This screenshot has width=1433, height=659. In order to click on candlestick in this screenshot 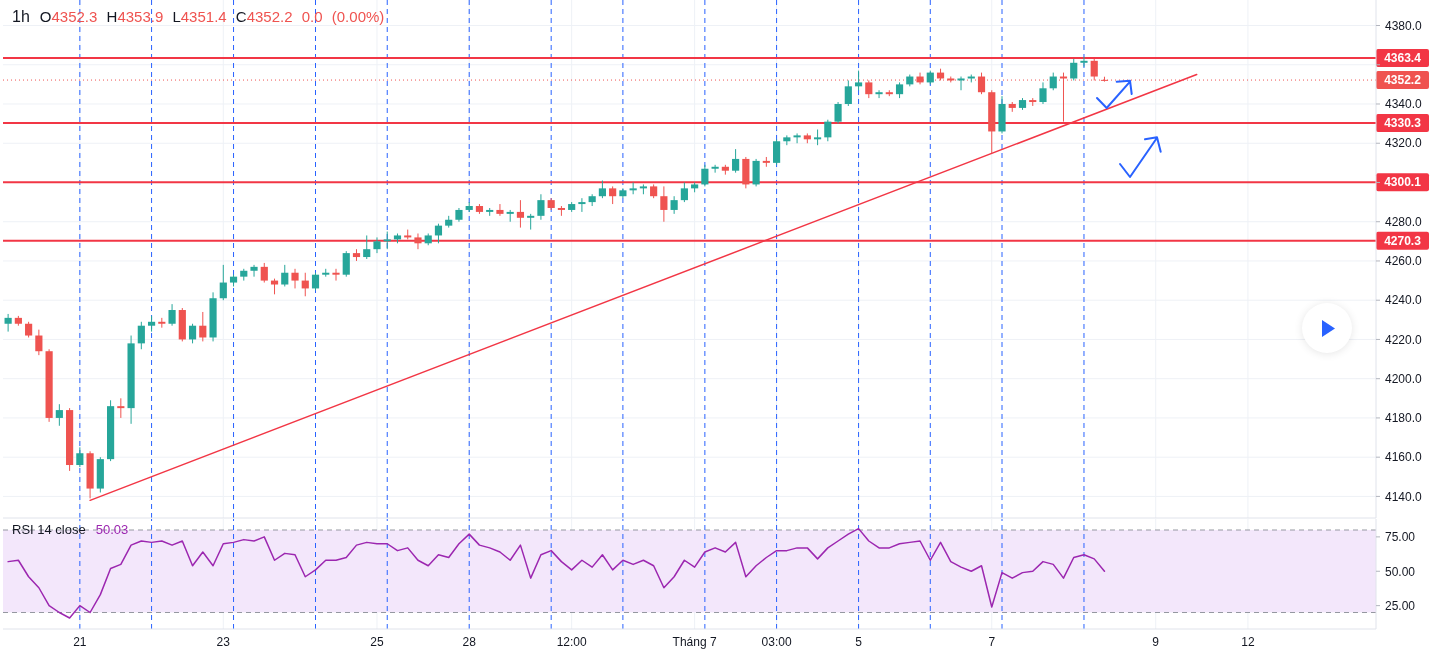, I will do `click(8, 323)`.